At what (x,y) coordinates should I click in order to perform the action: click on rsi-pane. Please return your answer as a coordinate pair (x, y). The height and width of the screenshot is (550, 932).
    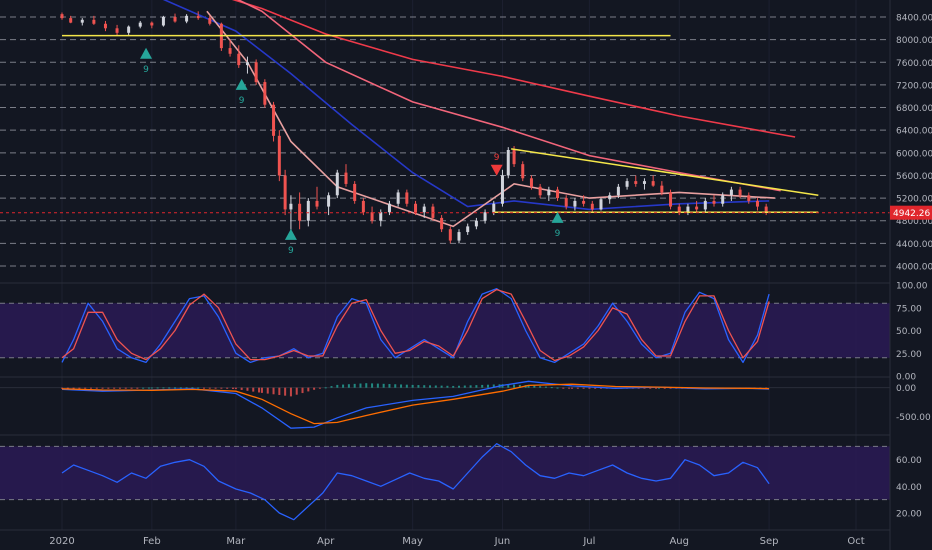
    Looking at the image, I should click on (445, 482).